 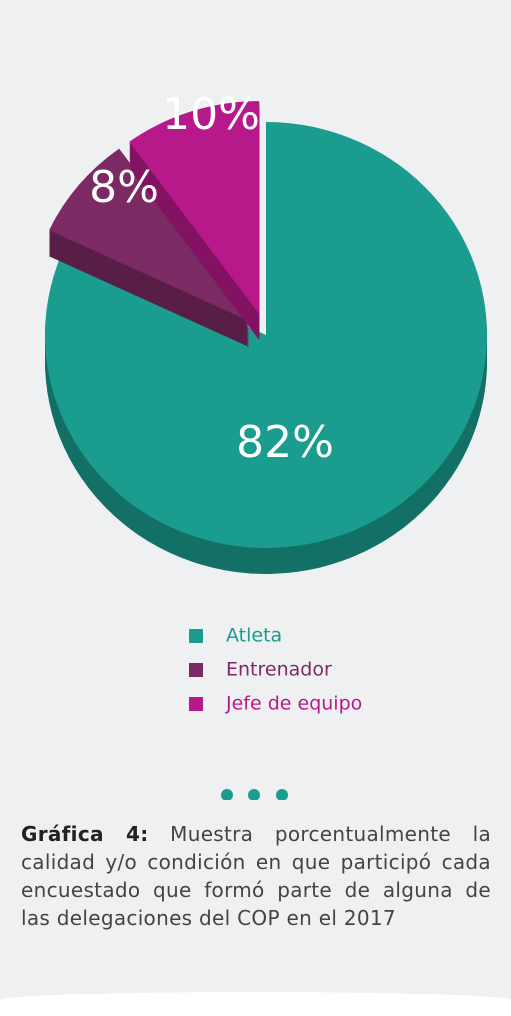 What do you see at coordinates (254, 636) in the screenshot?
I see `legend-label: Atleta` at bounding box center [254, 636].